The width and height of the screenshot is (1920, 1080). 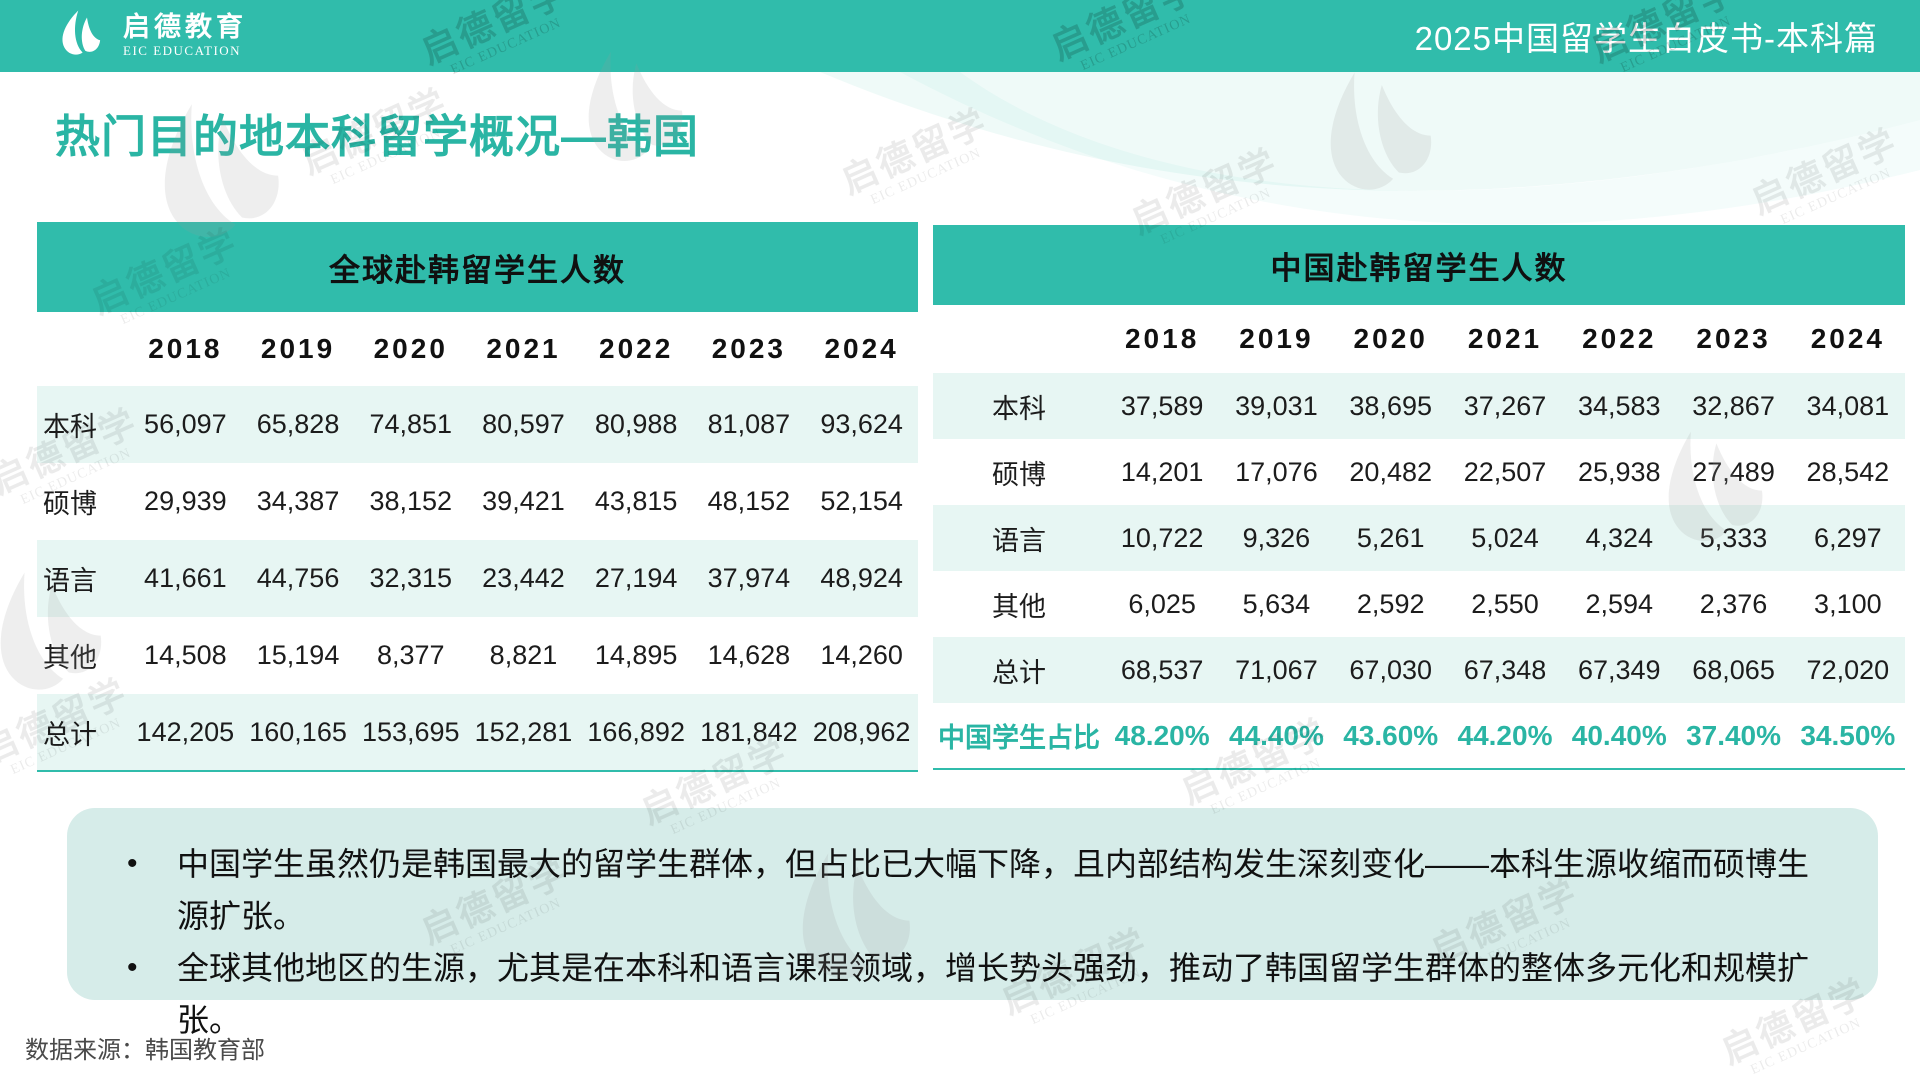 What do you see at coordinates (80, 35) in the screenshot?
I see `brand-logo-icon` at bounding box center [80, 35].